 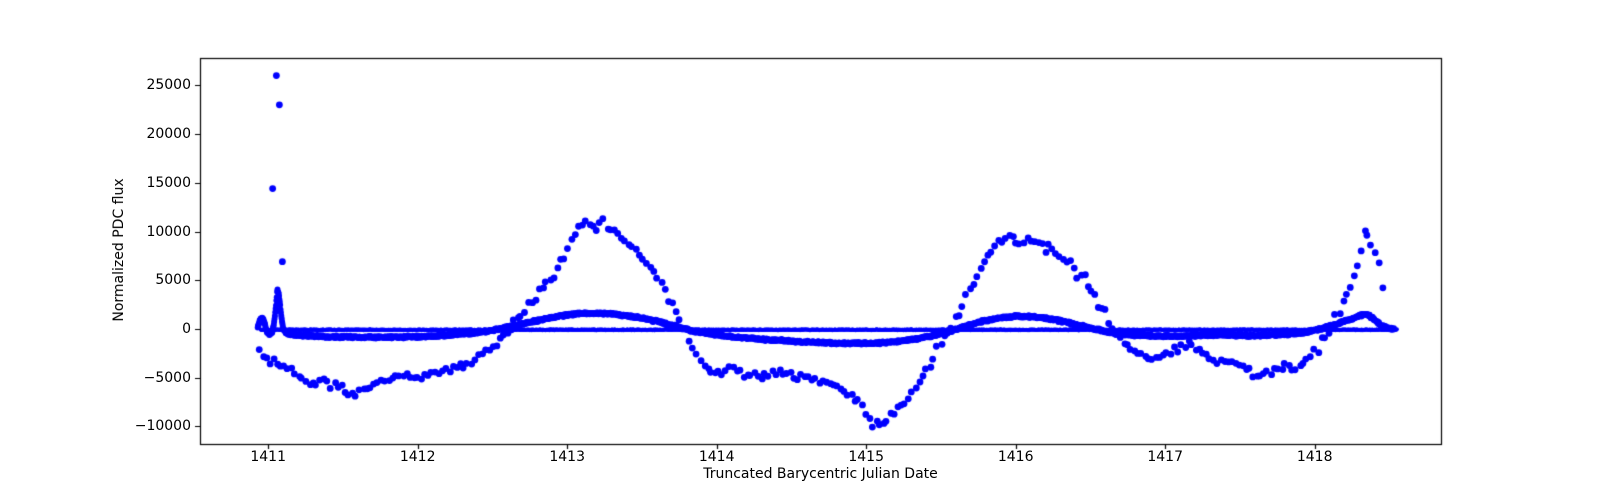 What do you see at coordinates (186, 328) in the screenshot?
I see `y-tick-label: 0` at bounding box center [186, 328].